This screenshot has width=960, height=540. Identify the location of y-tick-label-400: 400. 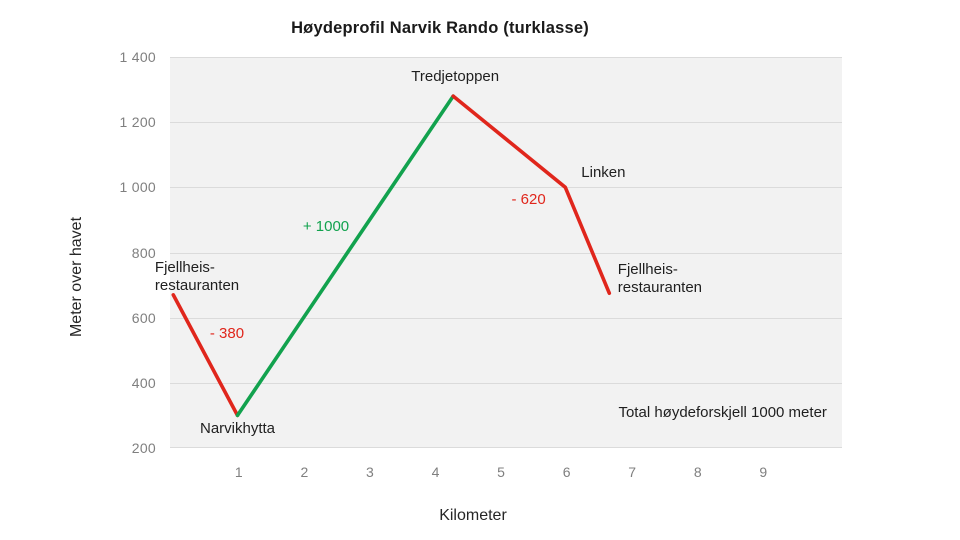
(143, 382).